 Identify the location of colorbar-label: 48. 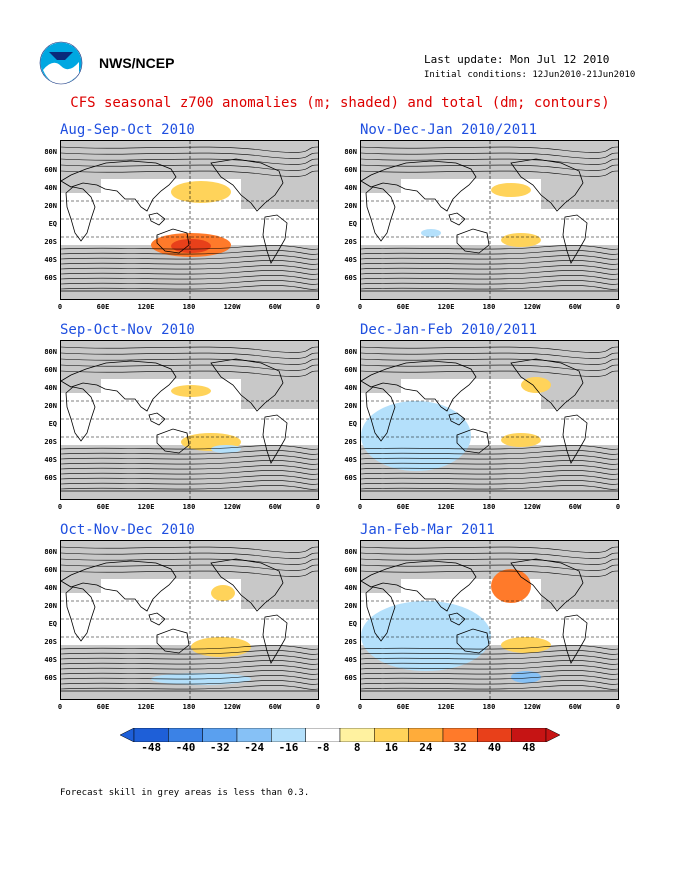
(529, 747).